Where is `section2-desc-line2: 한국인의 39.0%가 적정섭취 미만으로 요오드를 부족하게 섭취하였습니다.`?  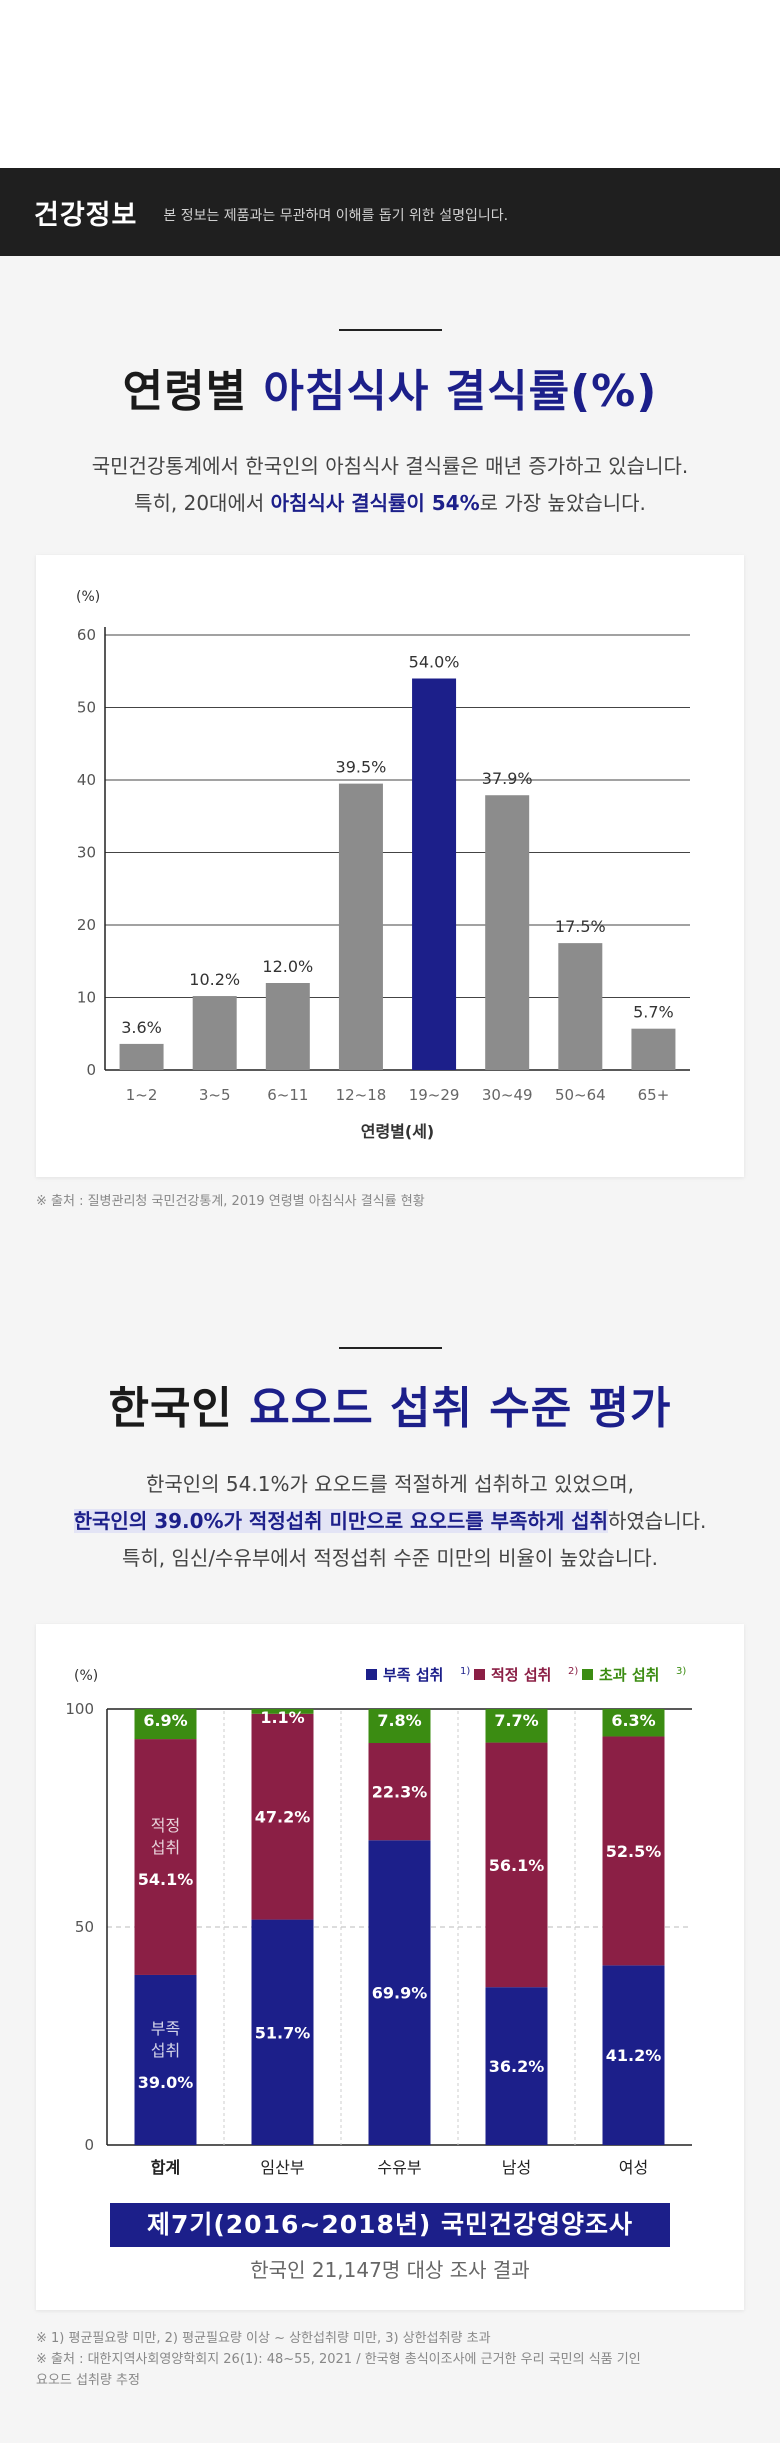
section2-desc-line2: 한국인의 39.0%가 적정섭취 미만으로 요오드를 부족하게 섭취하였습니다. is located at coordinates (390, 1521).